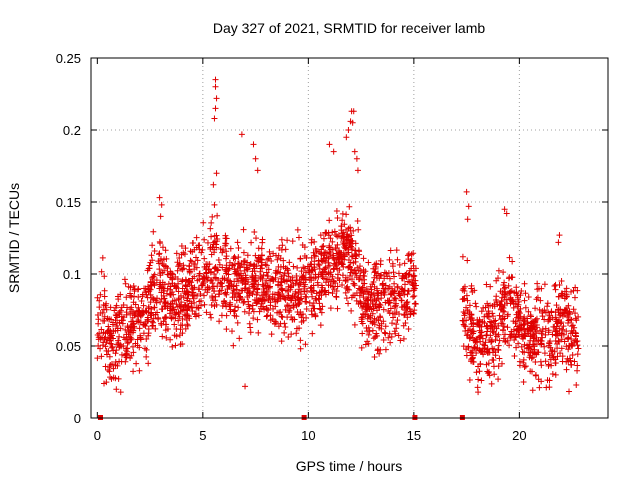  I want to click on y-tick-label: 0.1, so click(72, 274).